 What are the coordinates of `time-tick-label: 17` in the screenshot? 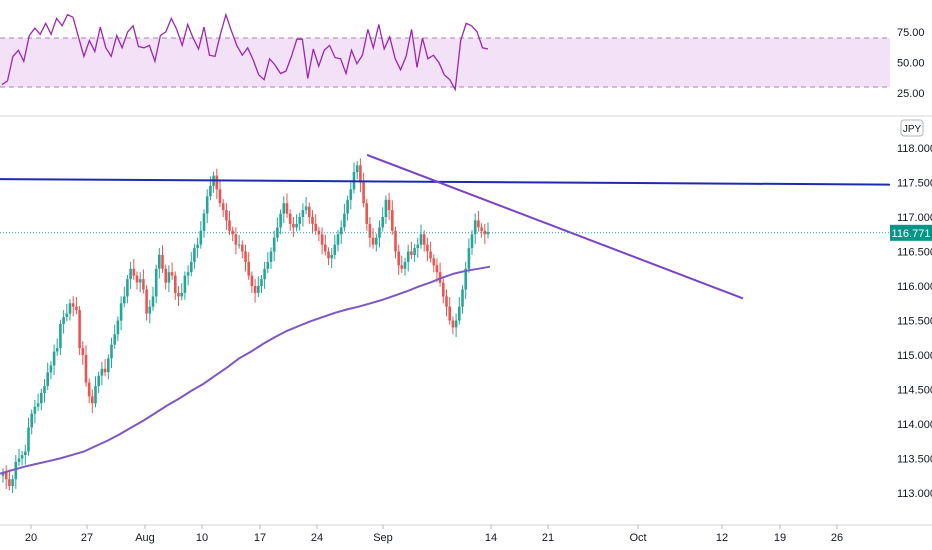 It's located at (260, 538).